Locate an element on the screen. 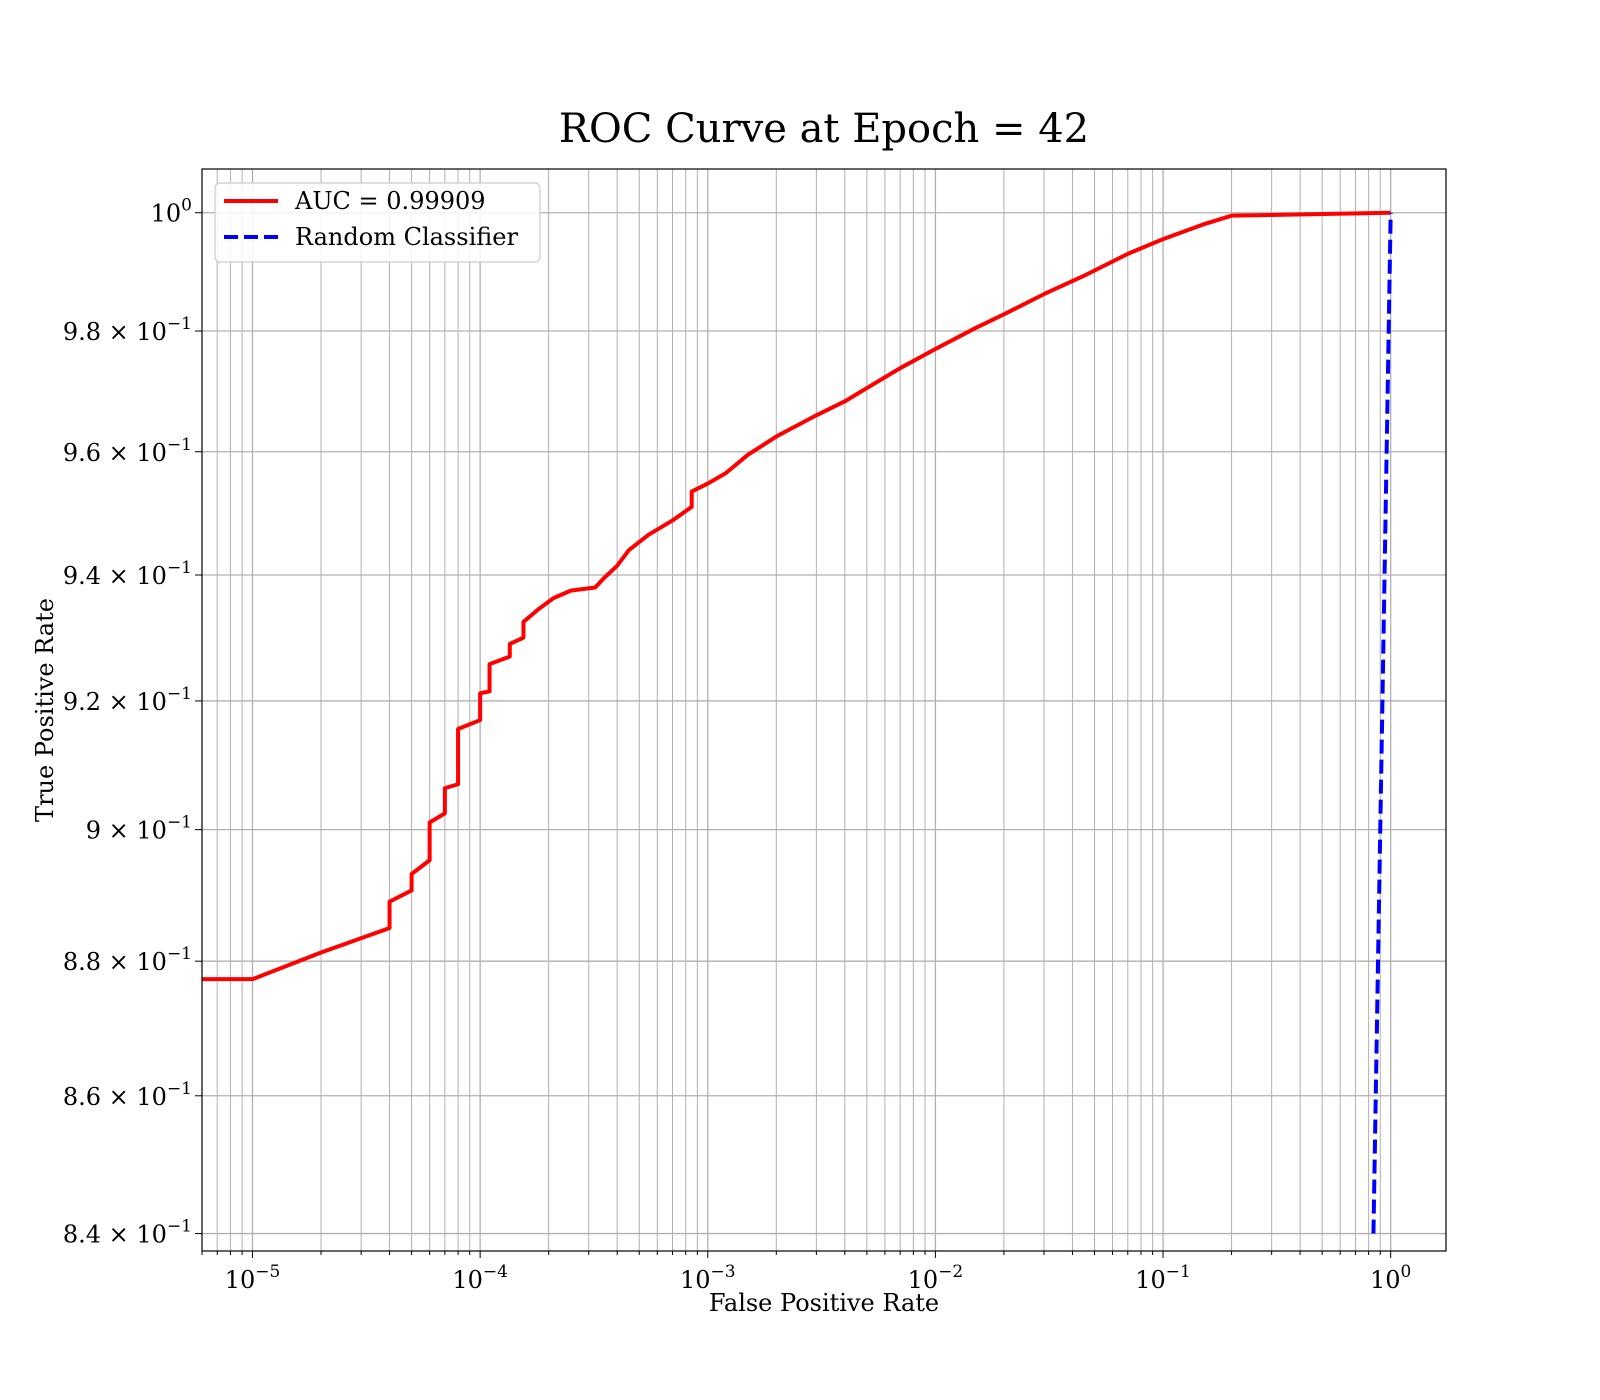 The image size is (1600, 1400). y-tick-label: 9.6 × 10⁻¹ is located at coordinates (127, 451).